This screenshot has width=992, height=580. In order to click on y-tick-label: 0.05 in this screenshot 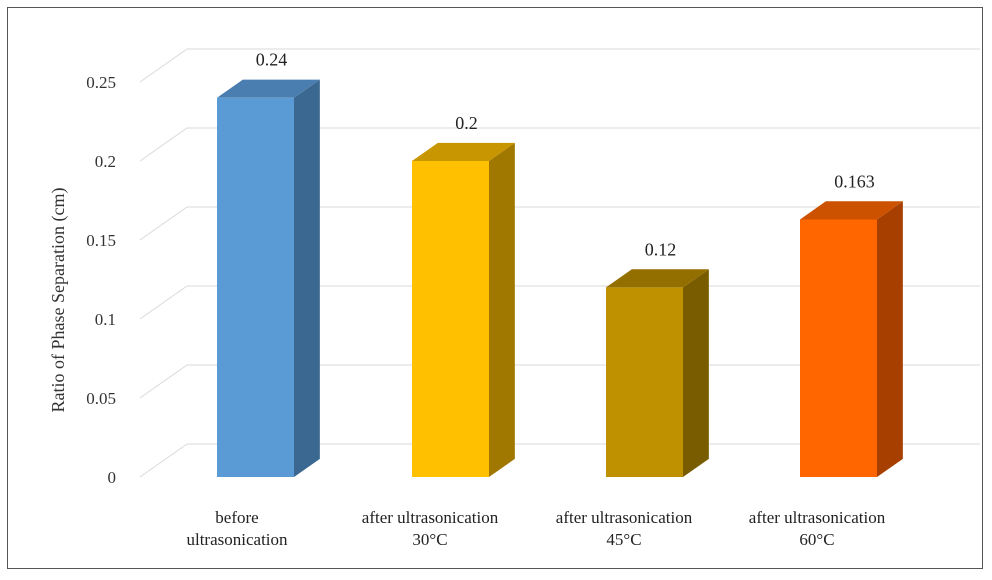, I will do `click(101, 398)`.